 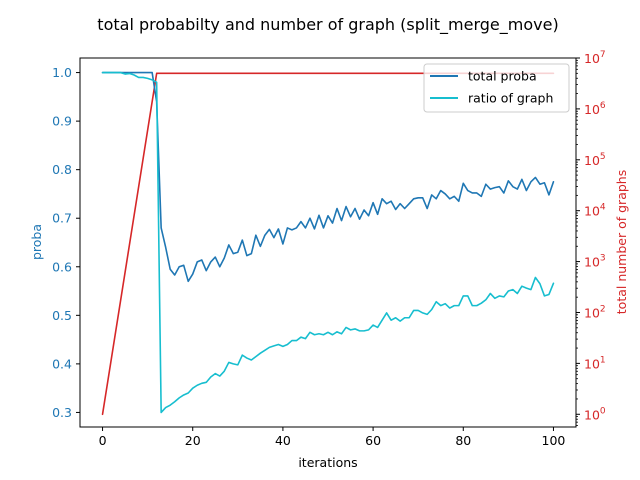 What do you see at coordinates (327, 462) in the screenshot?
I see `x-axis-label: iterations` at bounding box center [327, 462].